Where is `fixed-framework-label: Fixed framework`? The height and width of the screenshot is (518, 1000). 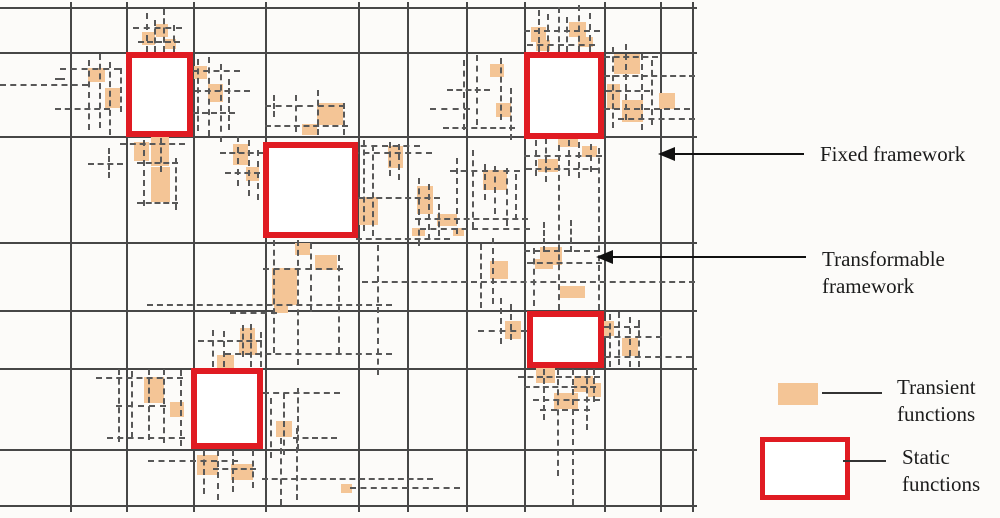
fixed-framework-label: Fixed framework is located at coordinates (892, 154).